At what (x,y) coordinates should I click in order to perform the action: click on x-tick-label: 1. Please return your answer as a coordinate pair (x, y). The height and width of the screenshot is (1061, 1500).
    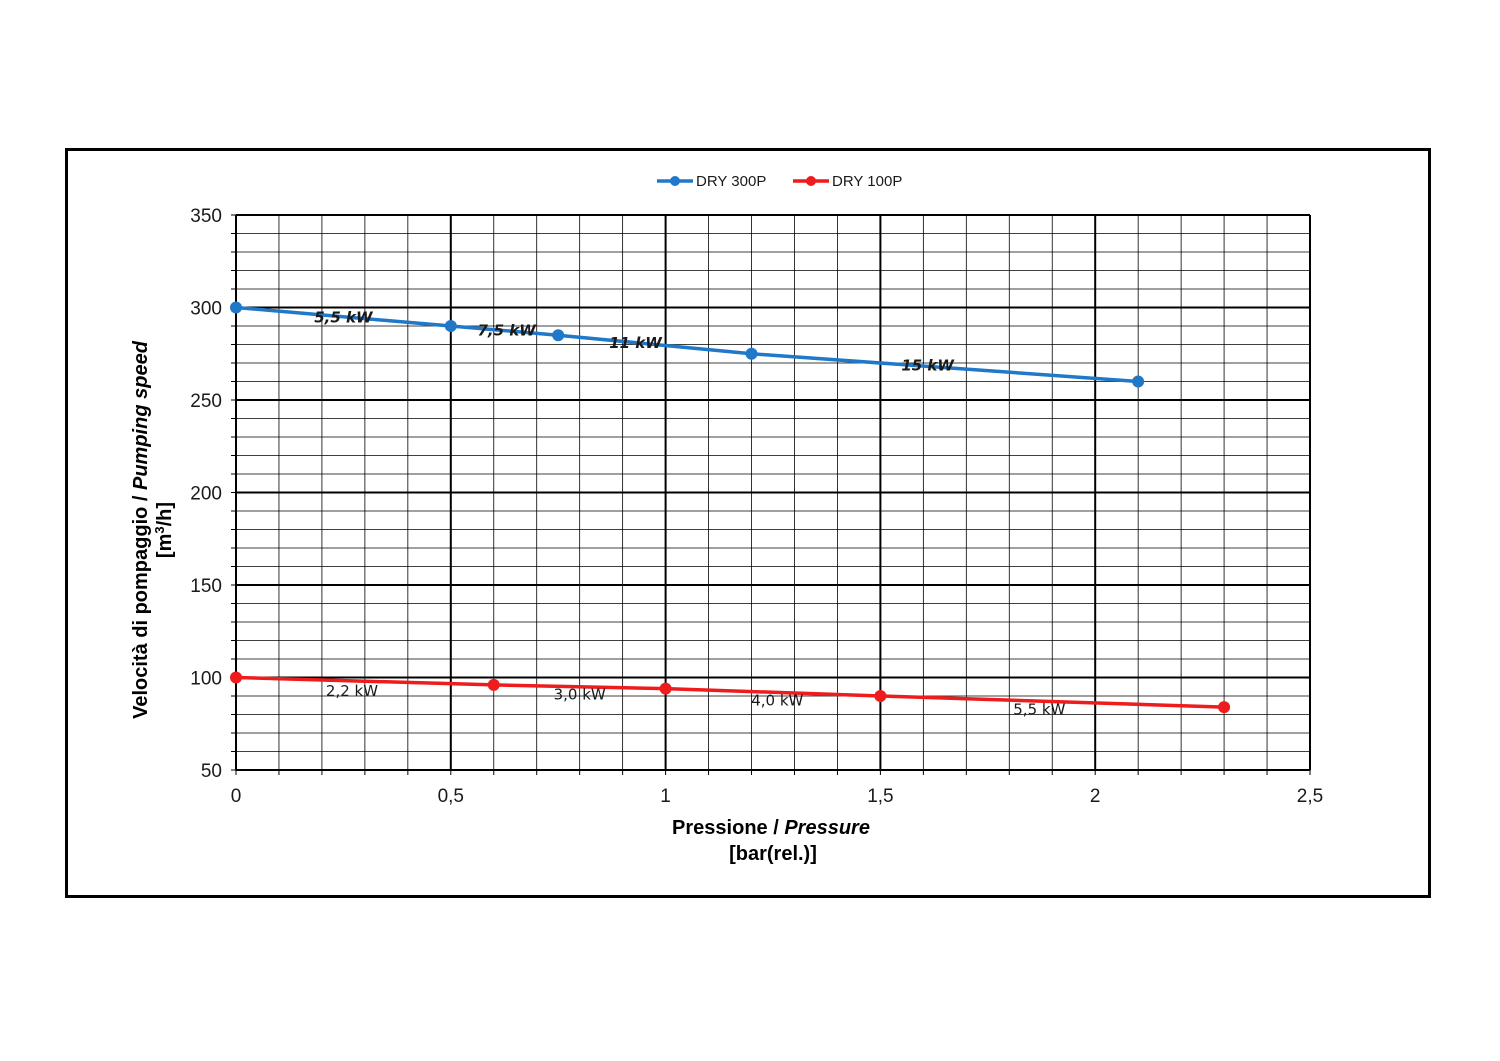
    Looking at the image, I should click on (665, 796).